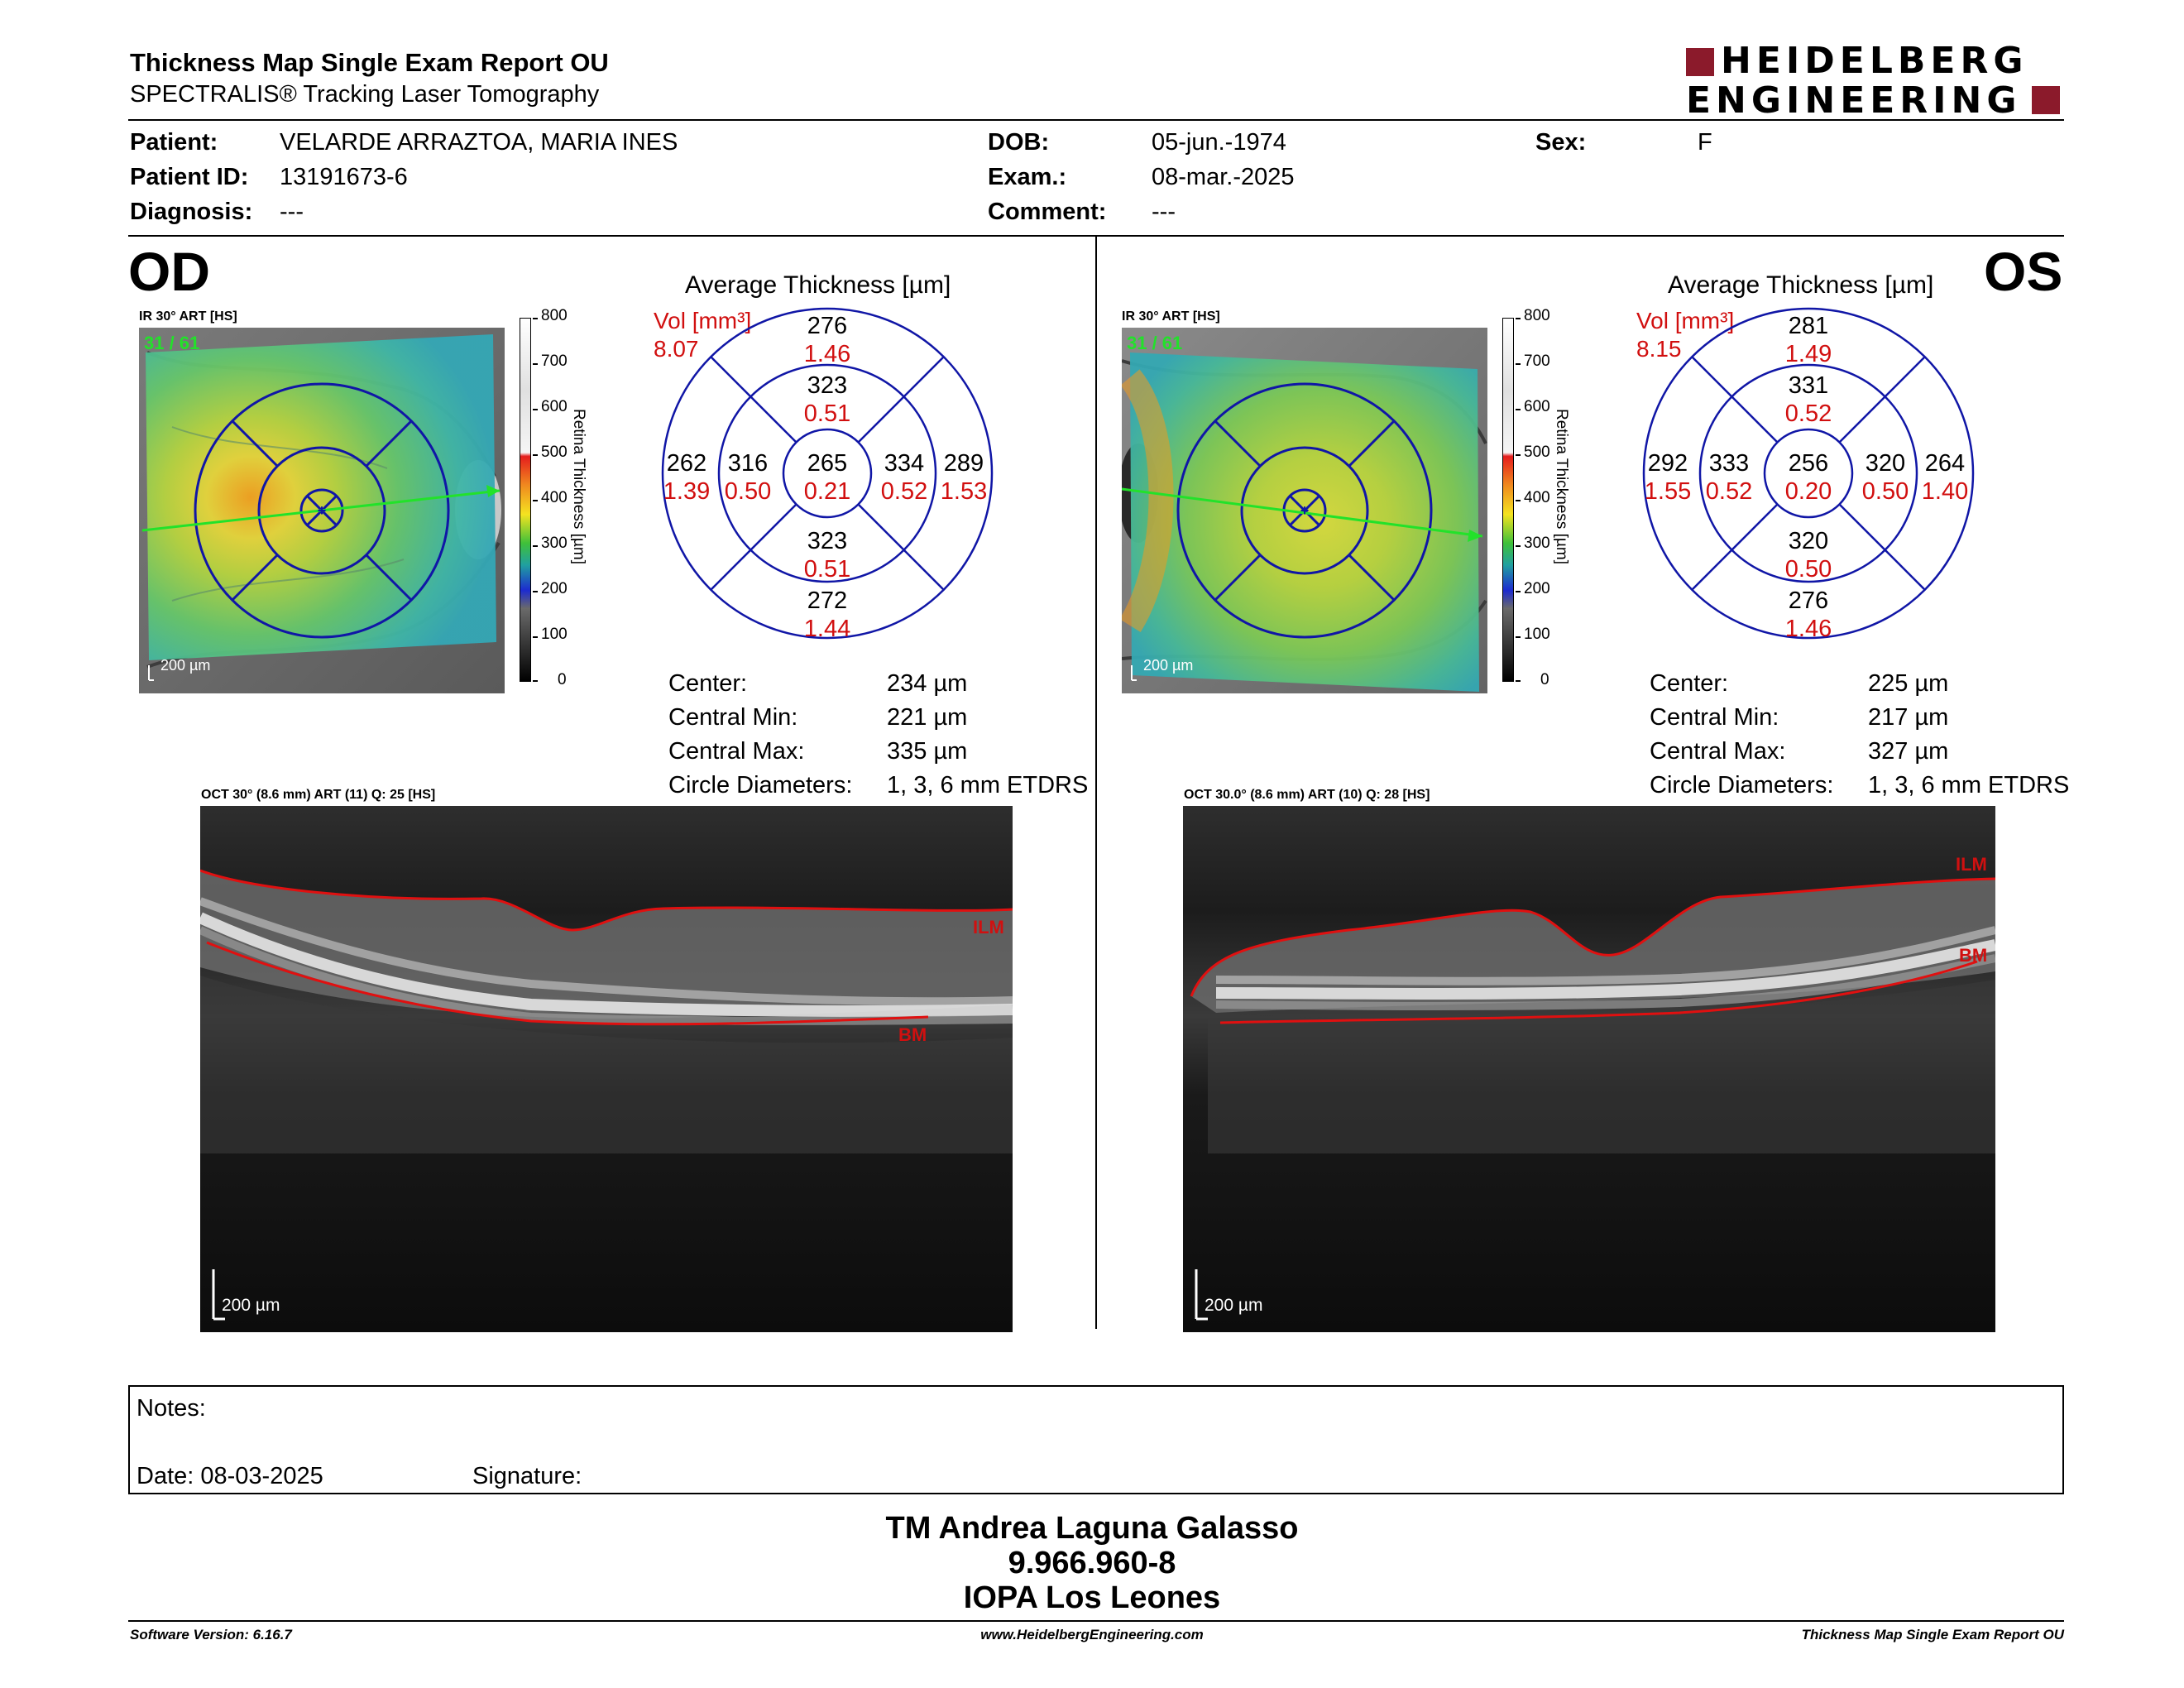 The width and height of the screenshot is (2184, 1688). I want to click on os-outer-bottom-thk: 276, so click(1808, 600).